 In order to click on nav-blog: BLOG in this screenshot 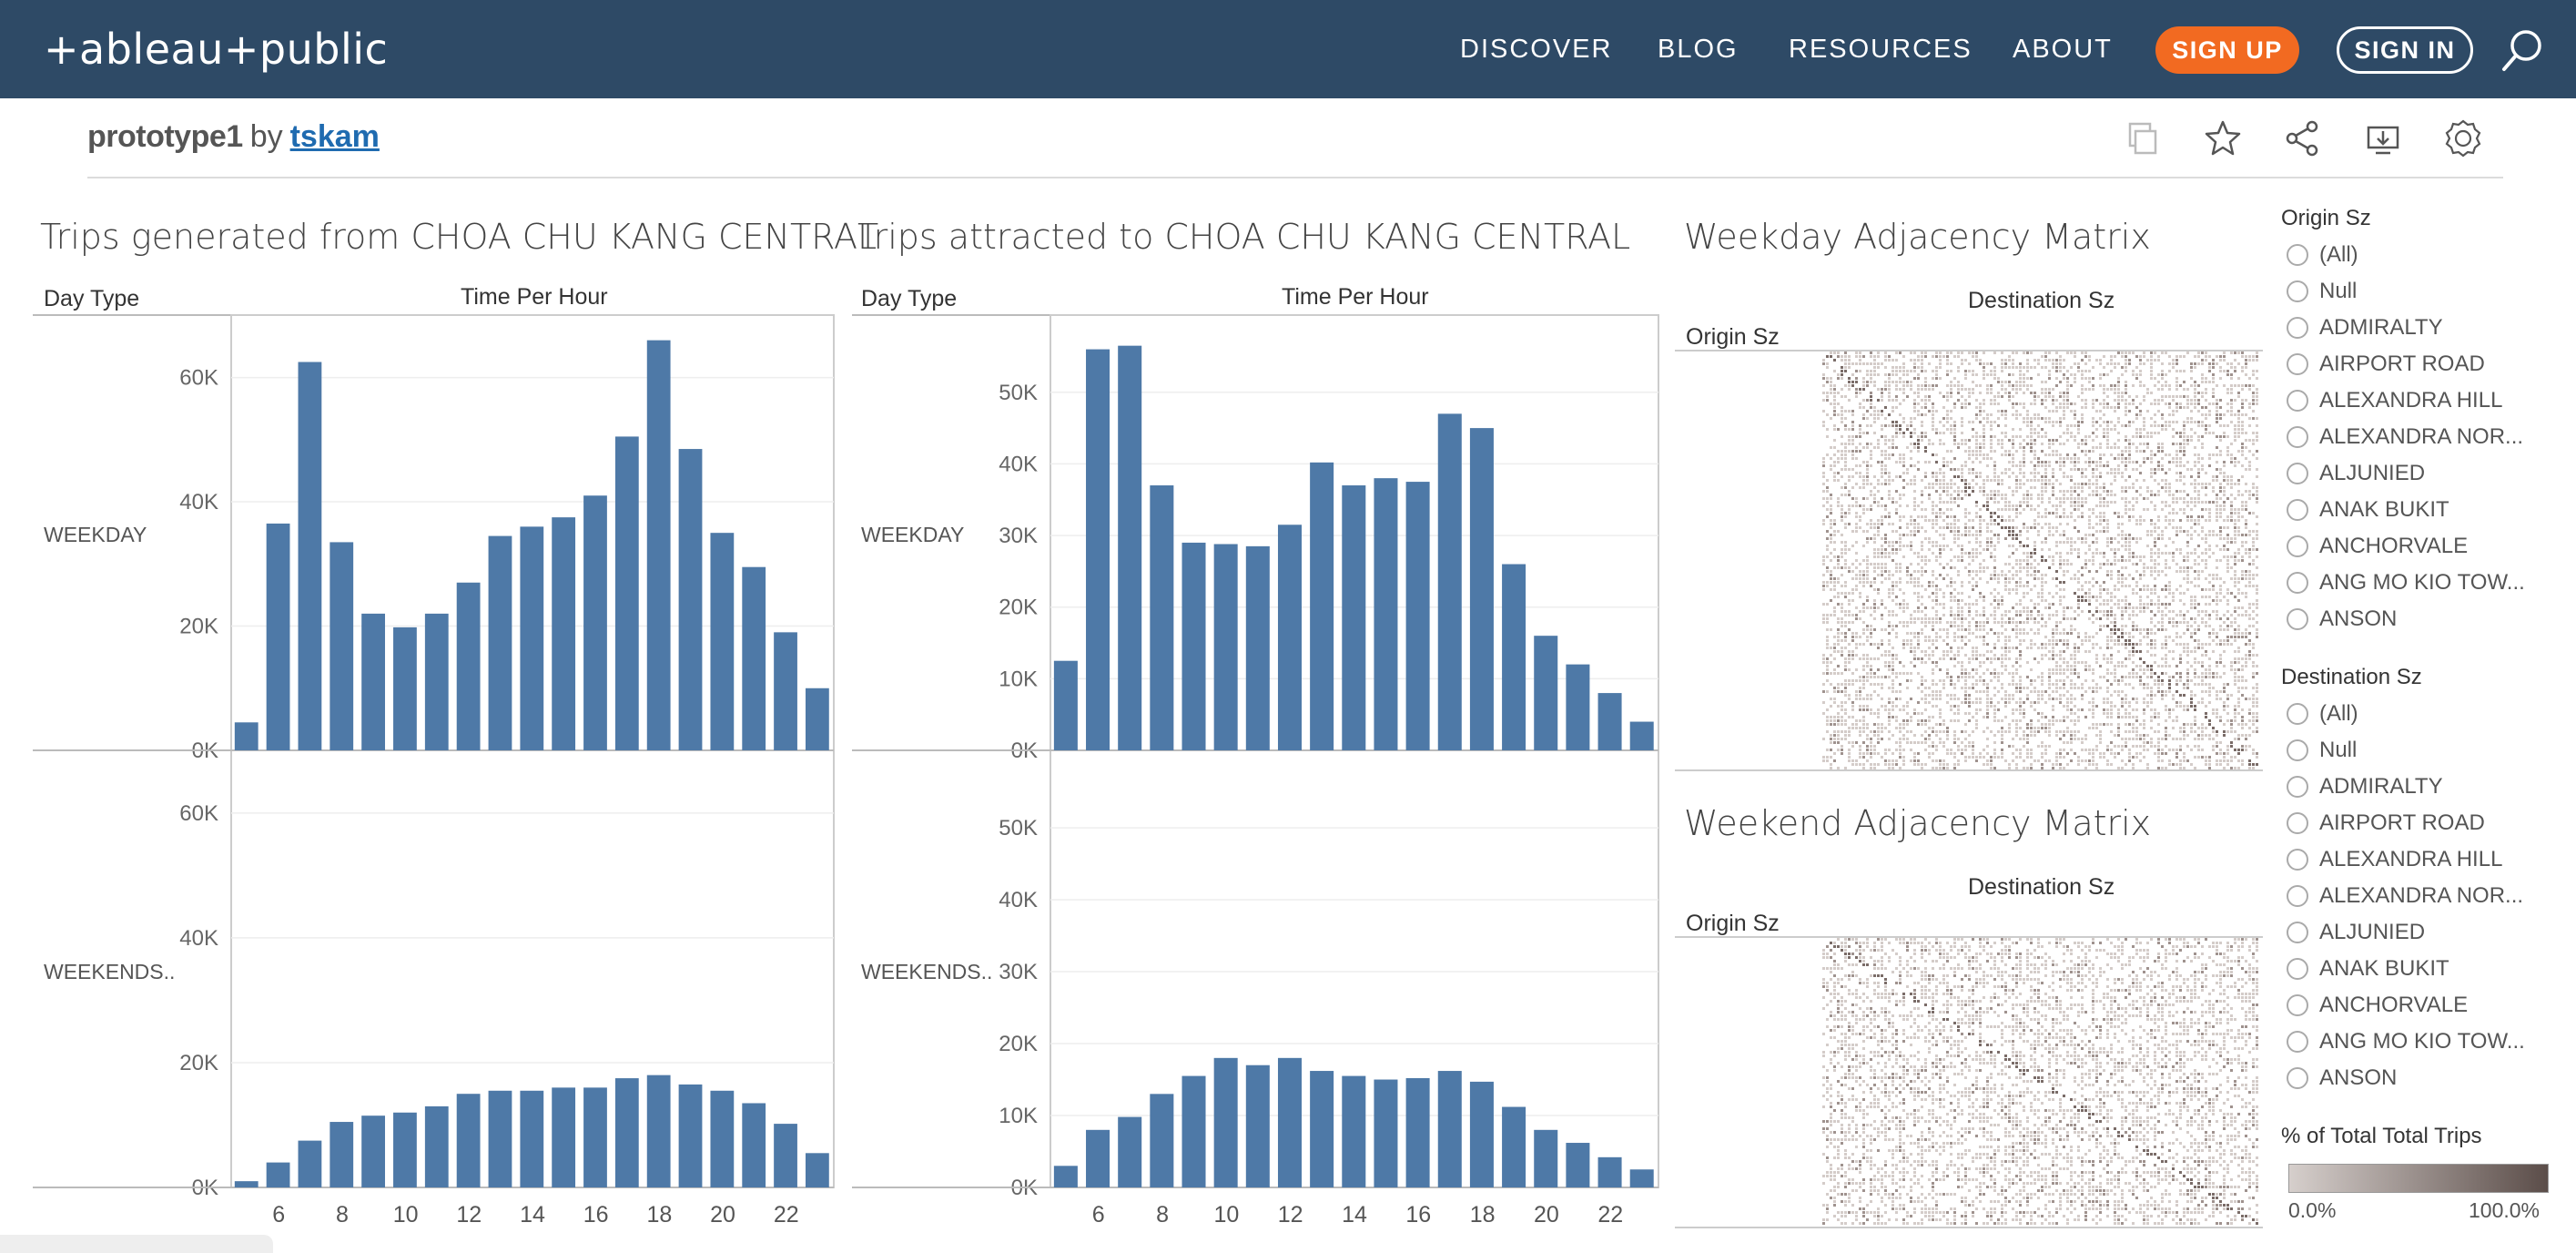, I will do `click(1698, 49)`.